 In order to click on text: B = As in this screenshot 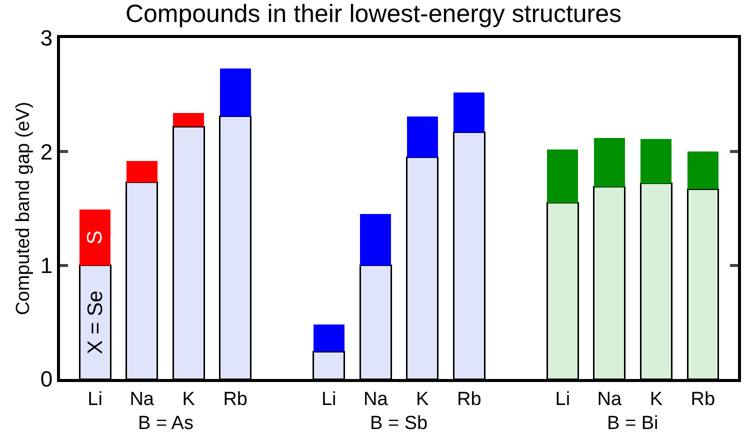, I will do `click(166, 423)`.